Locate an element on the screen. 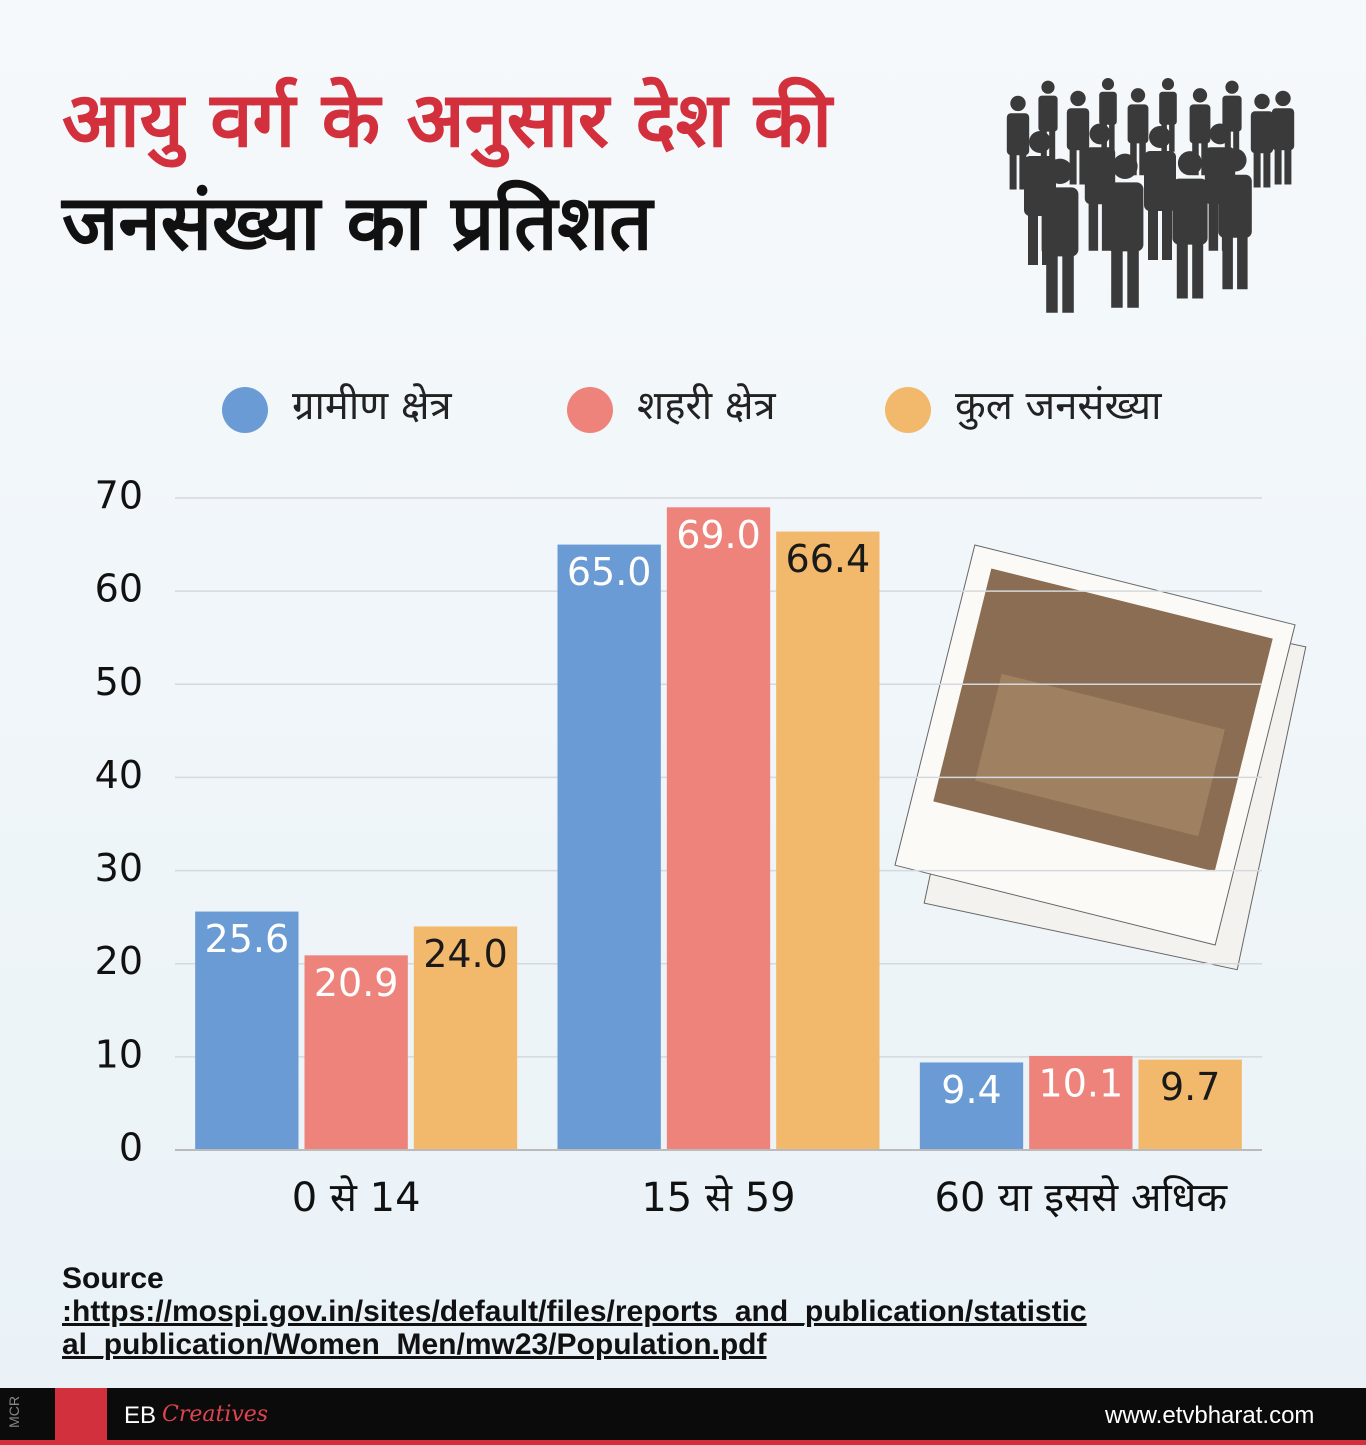 The width and height of the screenshot is (1366, 1445). logo is located at coordinates (81, 1414).